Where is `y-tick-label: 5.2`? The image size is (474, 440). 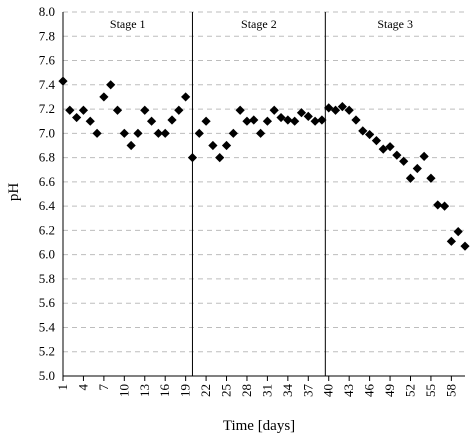
y-tick-label: 5.2 is located at coordinates (47, 351).